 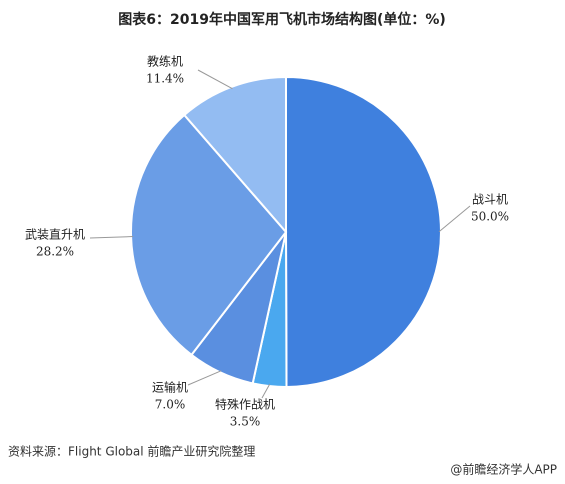 What do you see at coordinates (234, 155) in the screenshot?
I see `pie-slice` at bounding box center [234, 155].